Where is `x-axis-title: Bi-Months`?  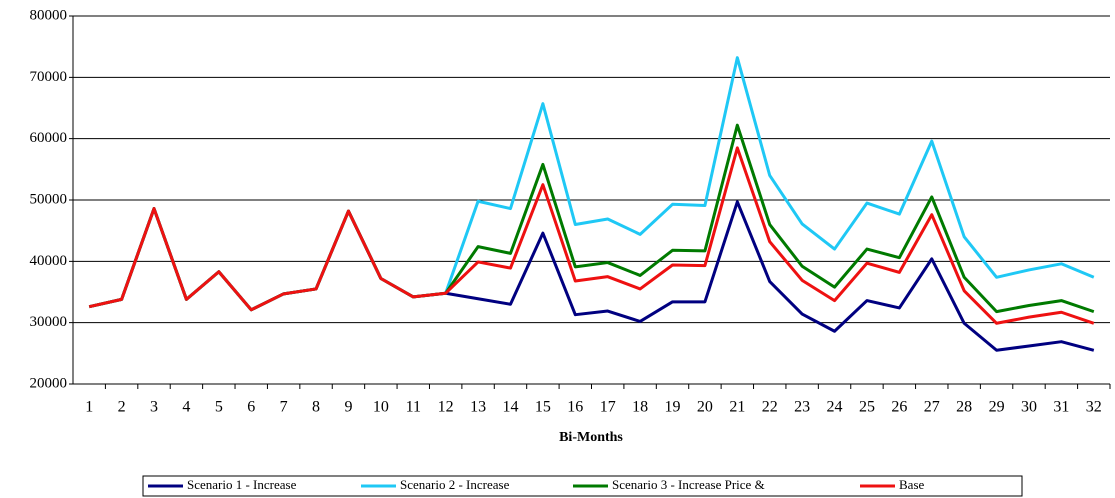 x-axis-title: Bi-Months is located at coordinates (591, 437).